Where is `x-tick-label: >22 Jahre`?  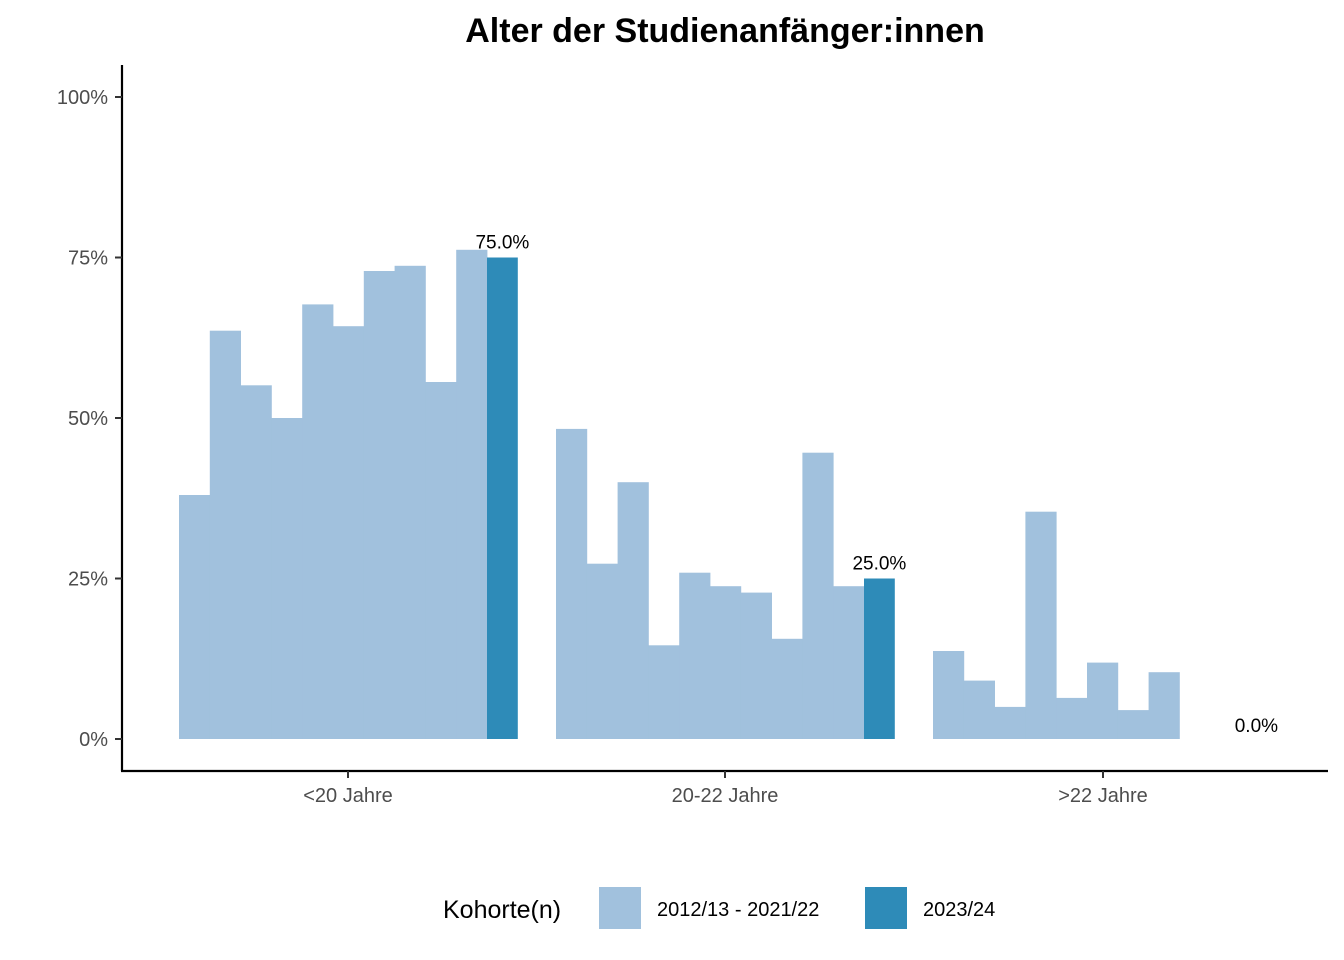
x-tick-label: >22 Jahre is located at coordinates (1103, 796).